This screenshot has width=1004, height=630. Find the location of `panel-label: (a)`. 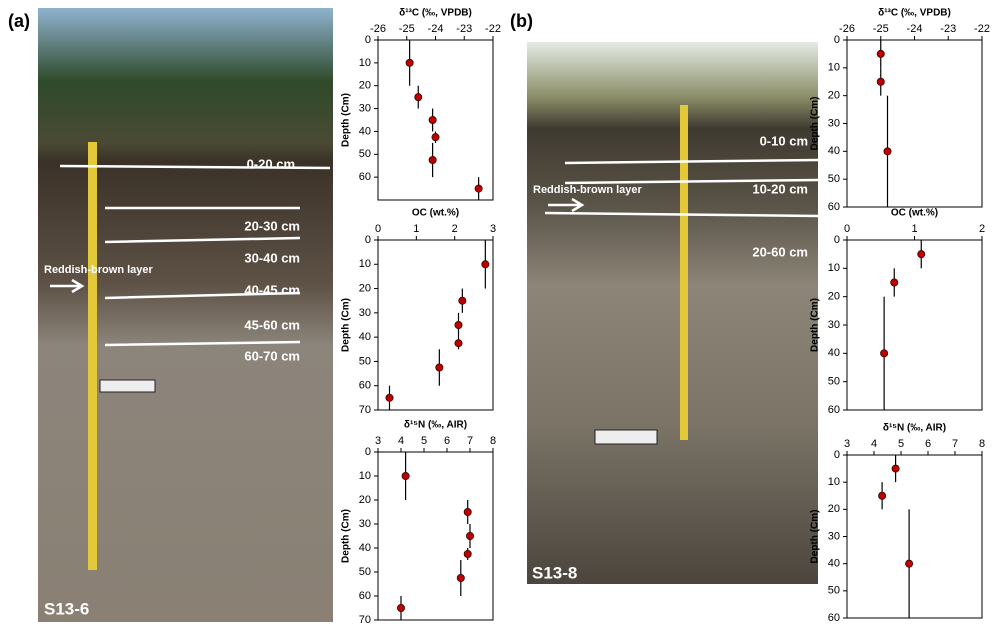

panel-label: (a) is located at coordinates (19, 21).